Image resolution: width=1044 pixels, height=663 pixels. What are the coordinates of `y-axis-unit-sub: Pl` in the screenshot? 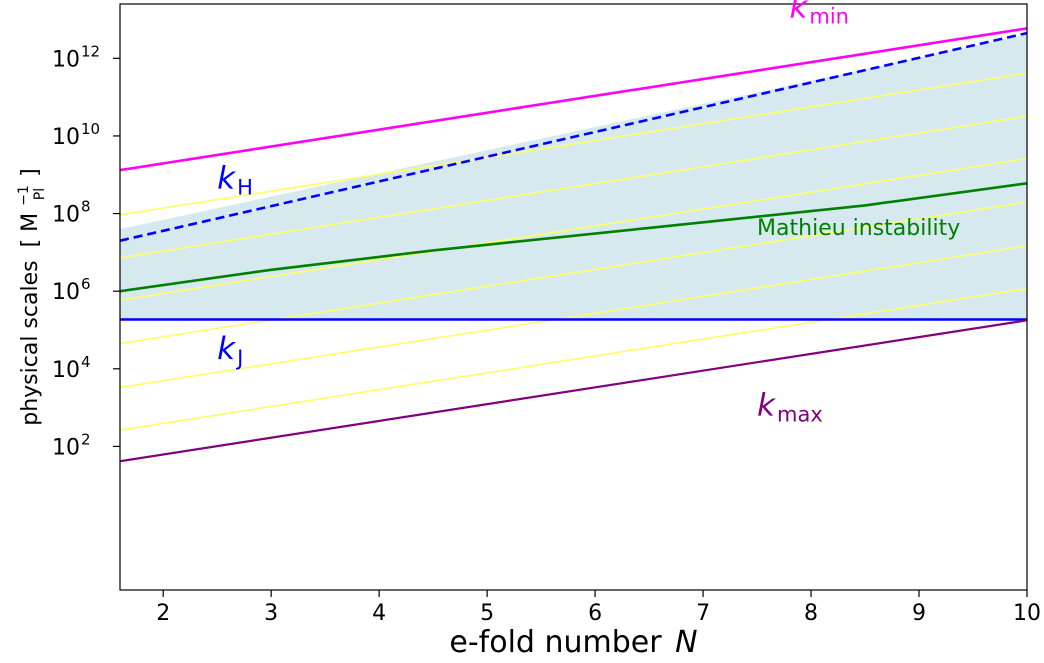 It's located at (40, 194).